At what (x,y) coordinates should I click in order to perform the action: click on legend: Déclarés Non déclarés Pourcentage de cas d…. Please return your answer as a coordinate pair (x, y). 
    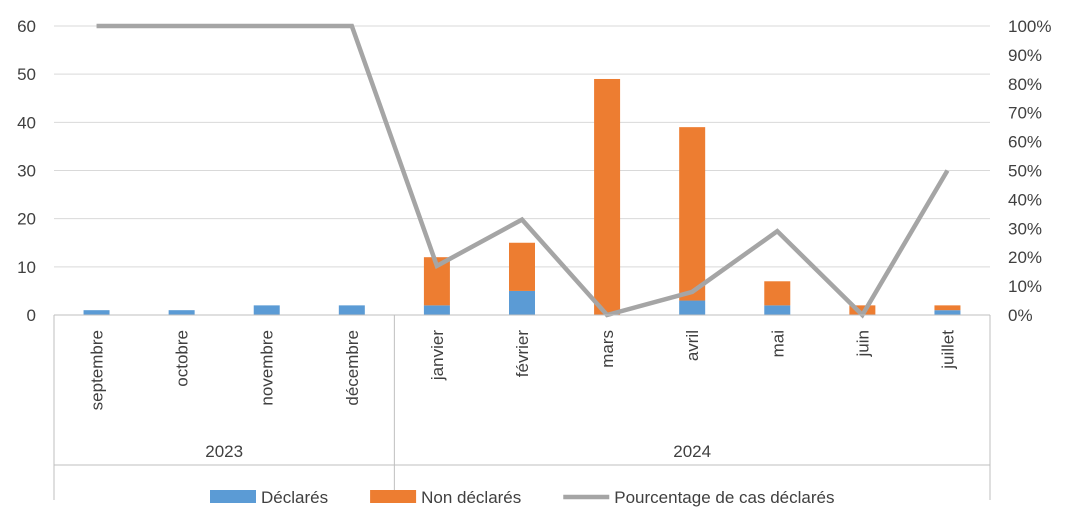
    Looking at the image, I should click on (522, 497).